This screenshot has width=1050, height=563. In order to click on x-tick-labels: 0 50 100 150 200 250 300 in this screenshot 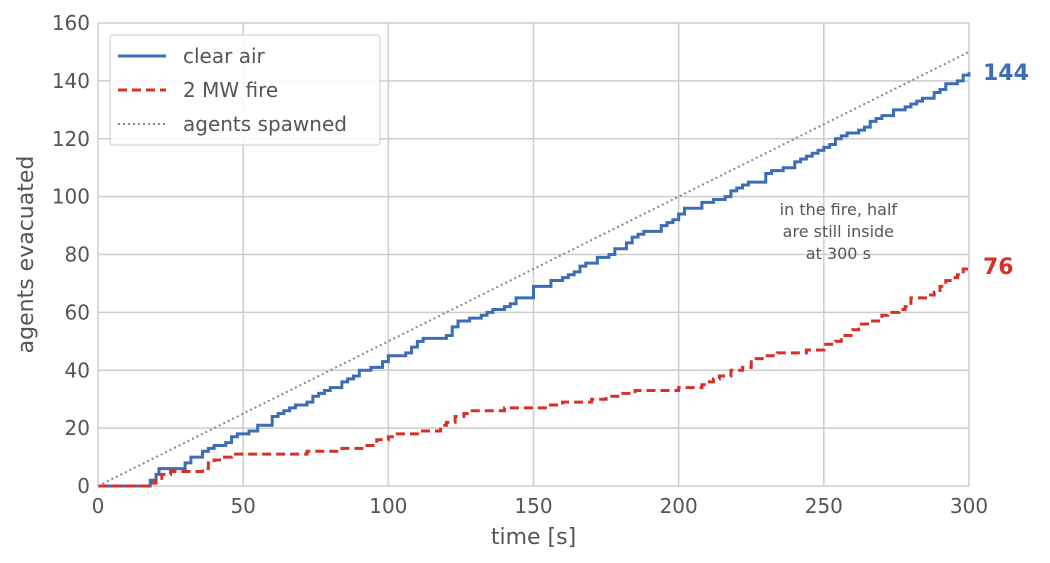, I will do `click(540, 506)`.